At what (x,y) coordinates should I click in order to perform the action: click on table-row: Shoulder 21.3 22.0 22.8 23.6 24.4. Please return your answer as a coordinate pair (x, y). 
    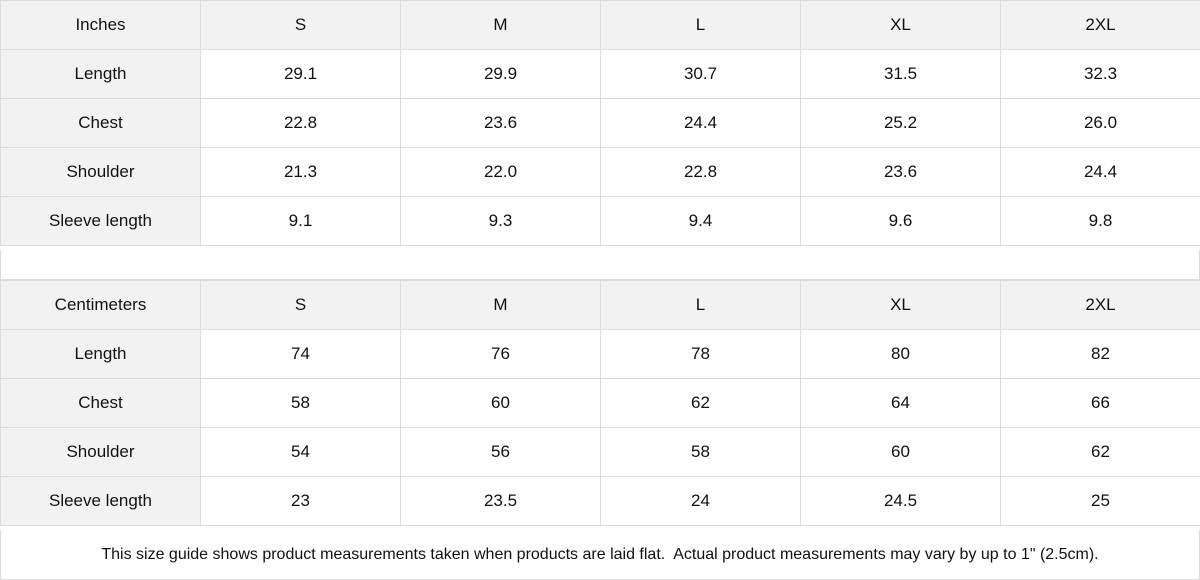
    Looking at the image, I should click on (600, 172).